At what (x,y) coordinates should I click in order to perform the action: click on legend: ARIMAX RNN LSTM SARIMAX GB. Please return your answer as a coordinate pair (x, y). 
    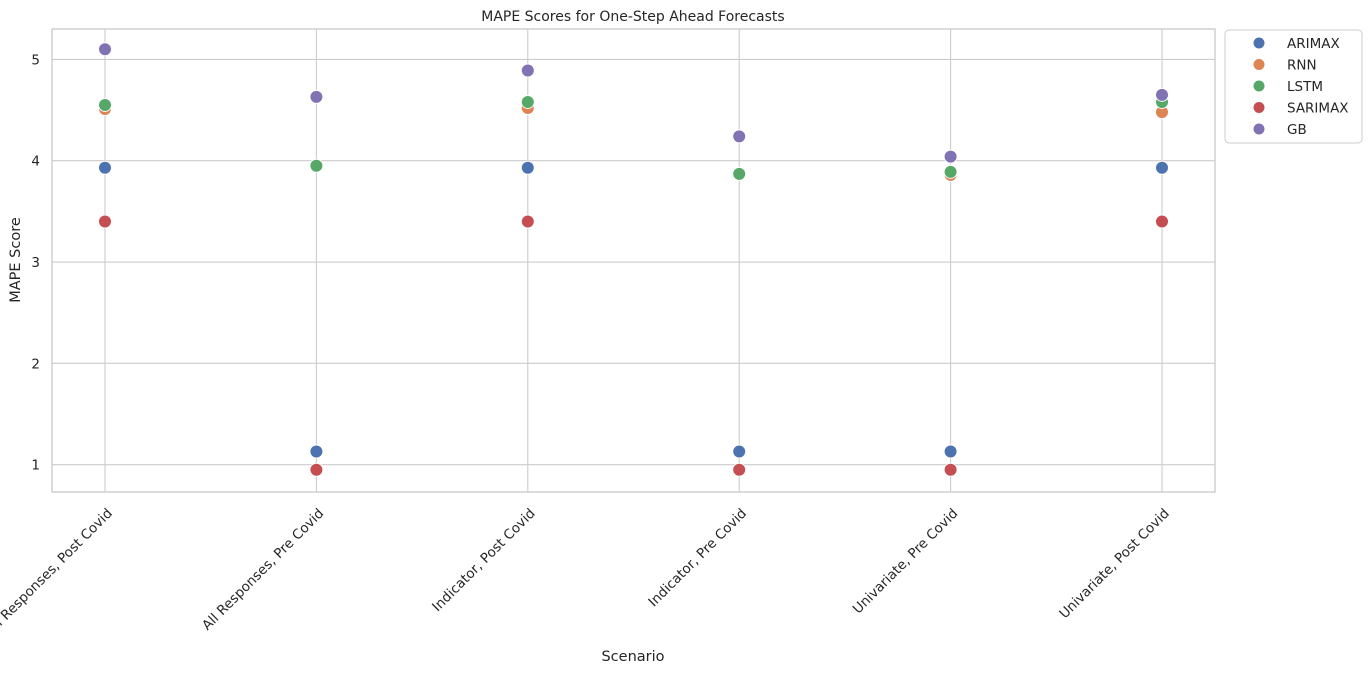
    Looking at the image, I should click on (1293, 86).